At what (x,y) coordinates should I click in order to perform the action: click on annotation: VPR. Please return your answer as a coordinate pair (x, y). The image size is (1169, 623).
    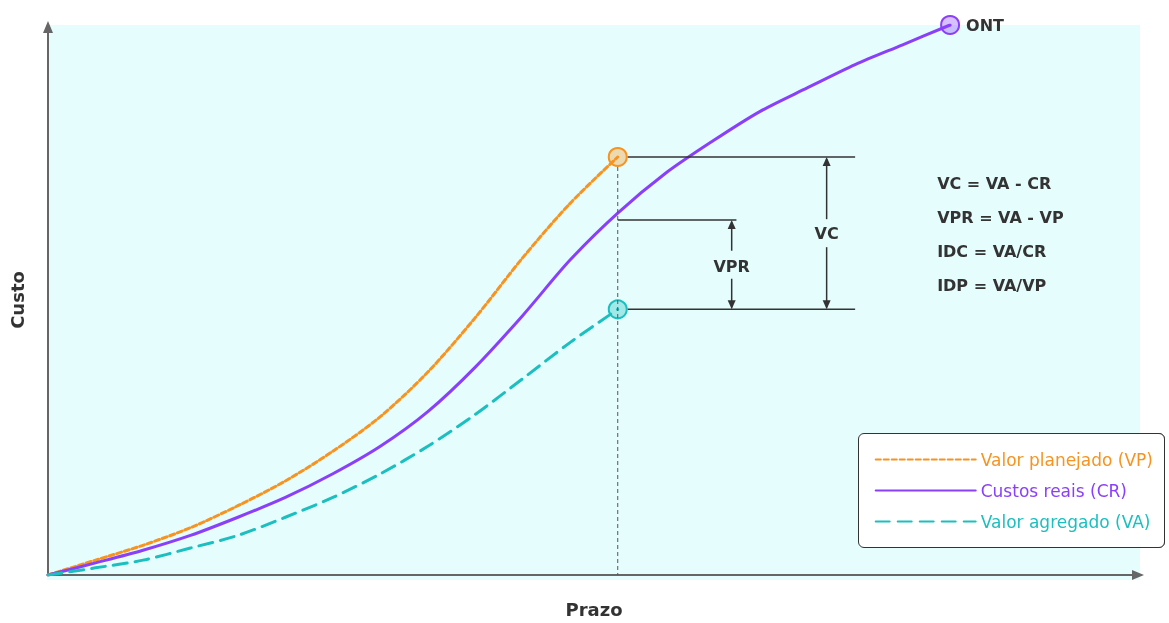
    Looking at the image, I should click on (731, 266).